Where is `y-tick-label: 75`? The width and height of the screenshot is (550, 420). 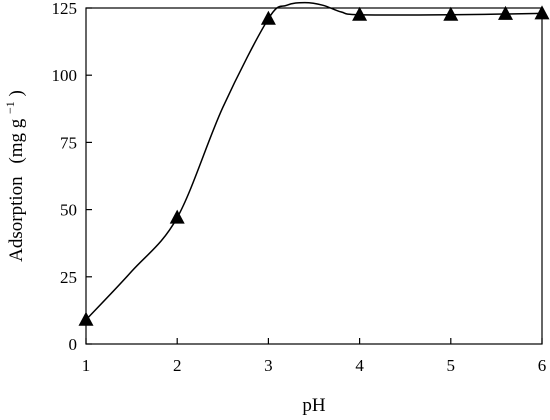
y-tick-label: 75 is located at coordinates (68, 142).